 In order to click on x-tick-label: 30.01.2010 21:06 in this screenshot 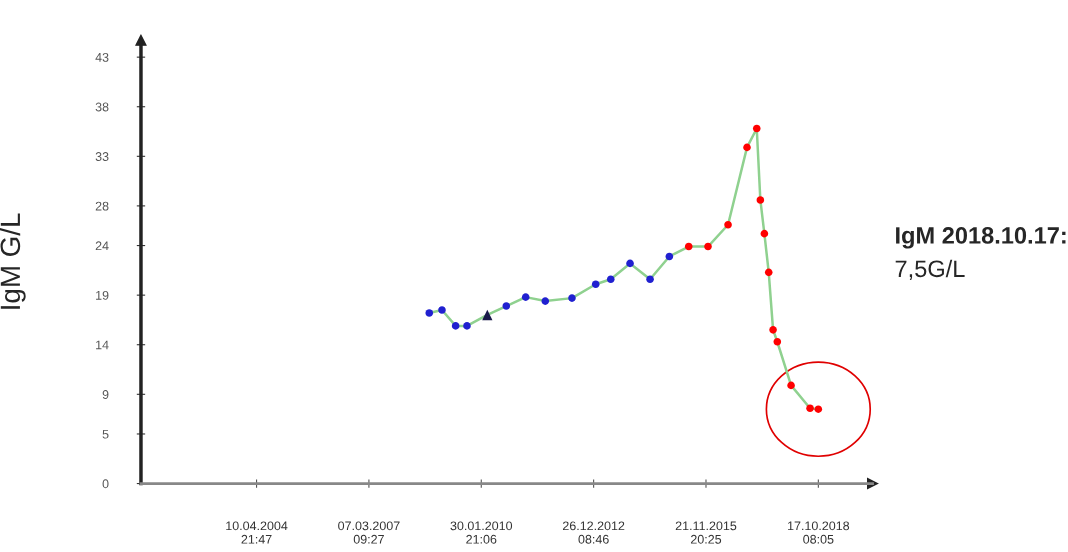, I will do `click(481, 532)`.